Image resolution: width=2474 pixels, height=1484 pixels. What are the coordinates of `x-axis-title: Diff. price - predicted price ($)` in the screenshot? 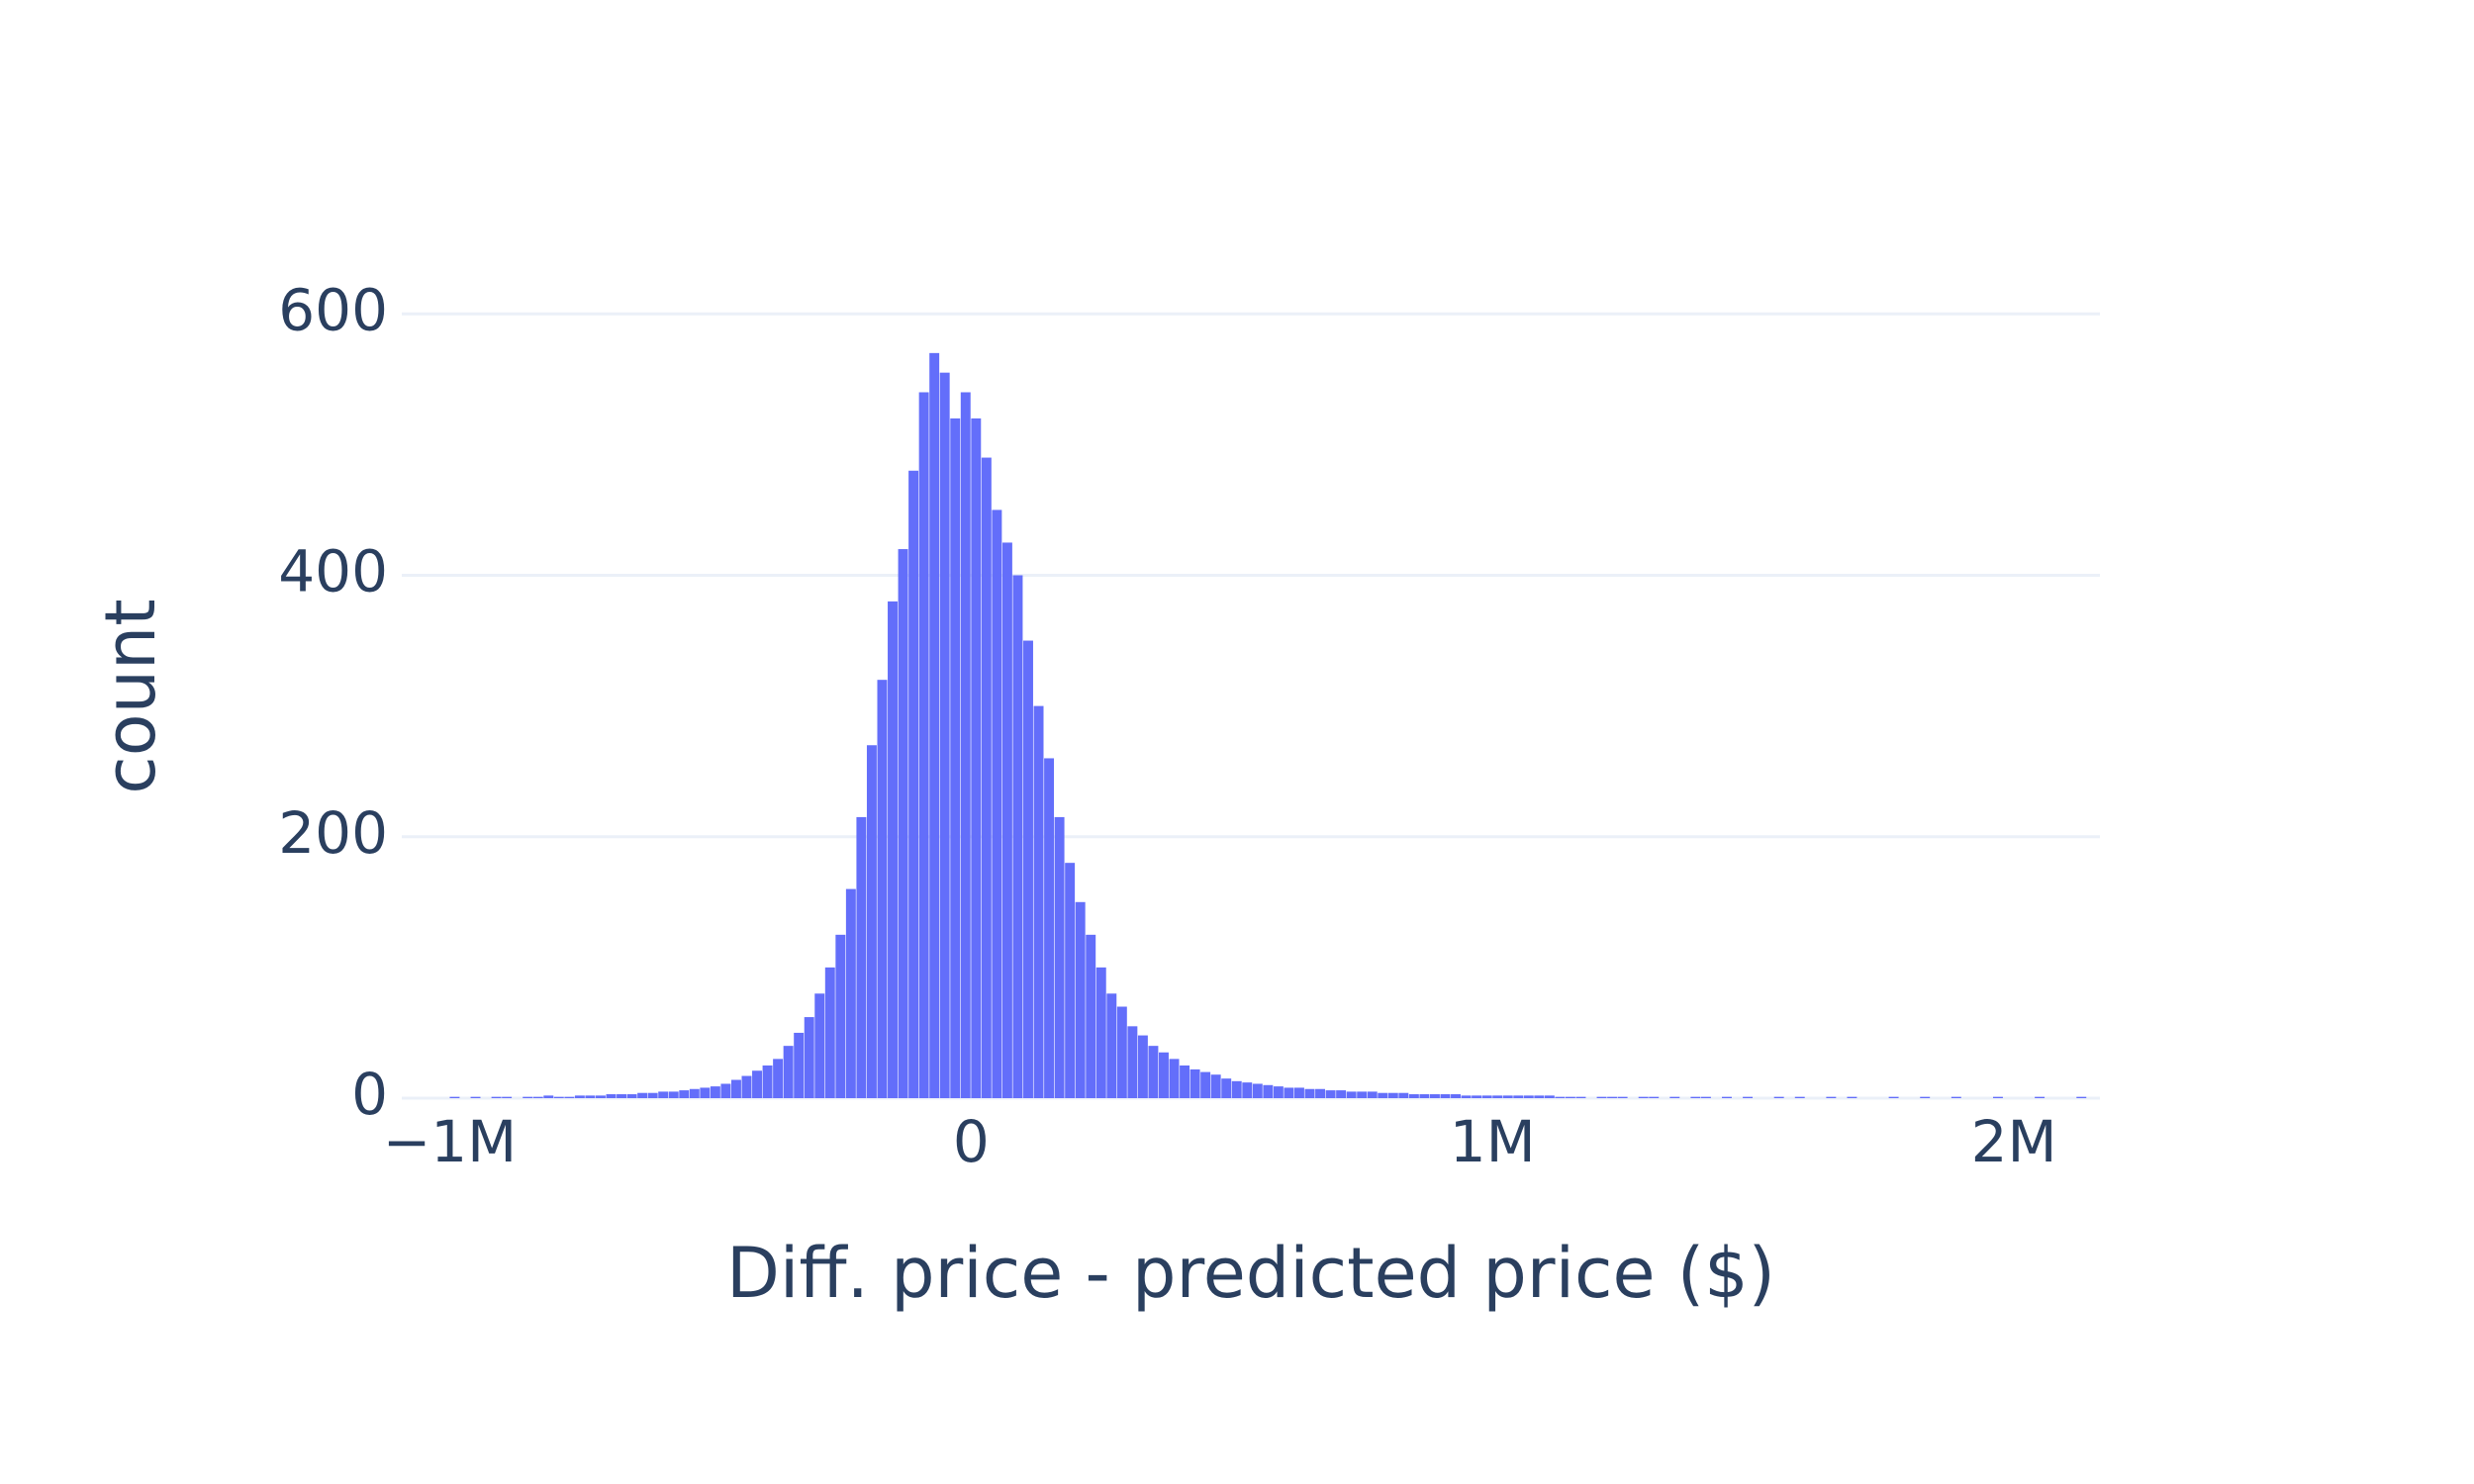 It's located at (1251, 1273).